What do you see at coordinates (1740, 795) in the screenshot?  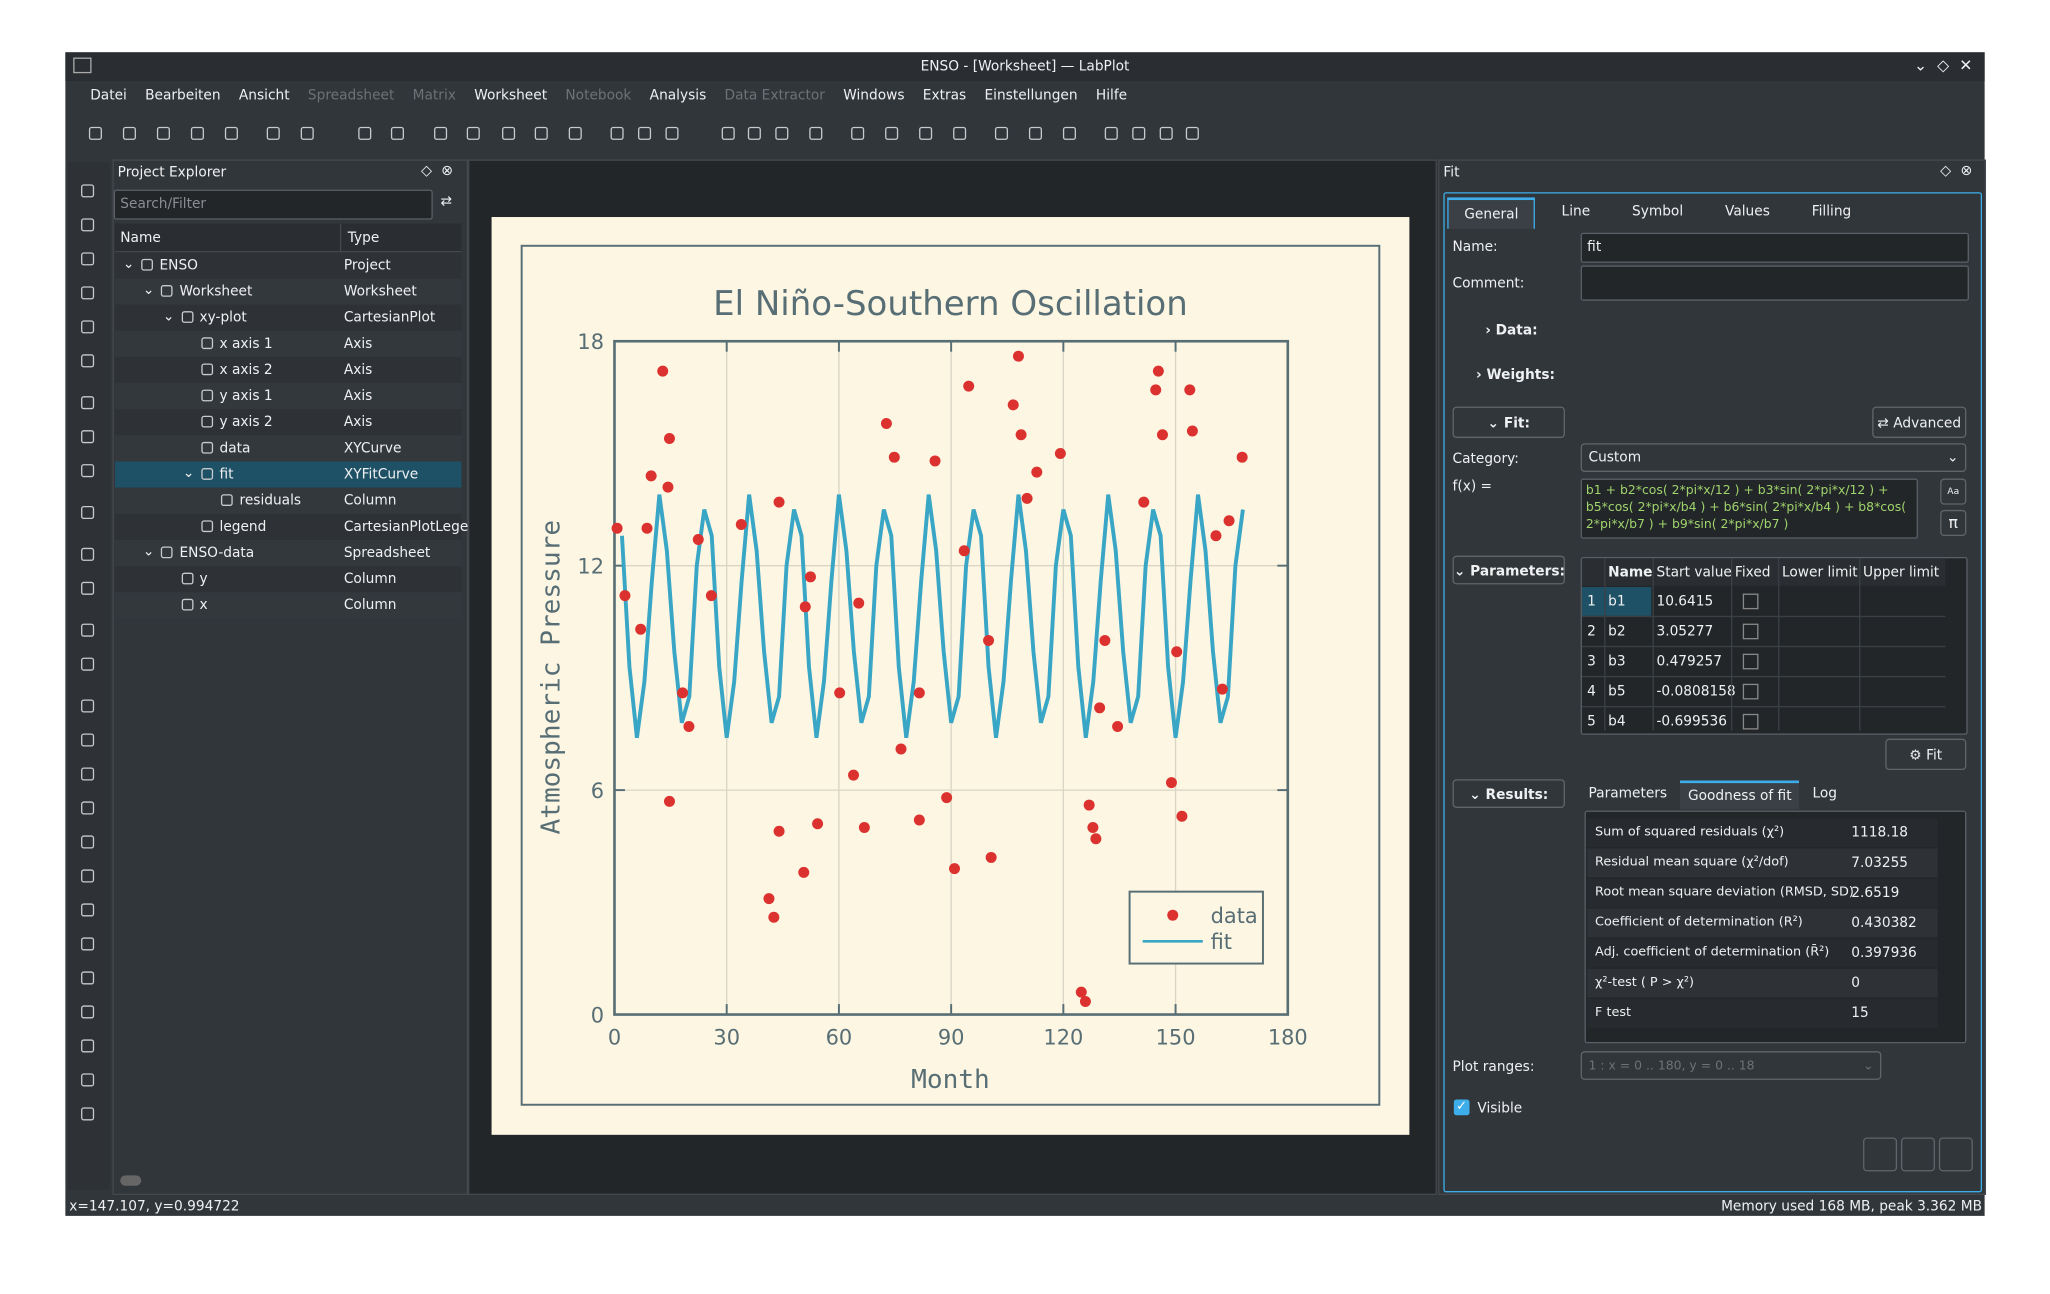 I see `tab: Goodness of fit` at bounding box center [1740, 795].